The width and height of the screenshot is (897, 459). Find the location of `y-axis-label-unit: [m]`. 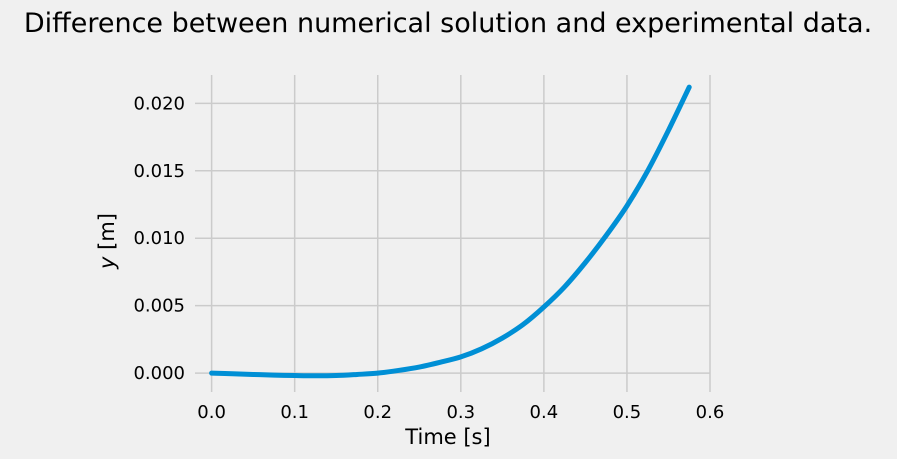

y-axis-label-unit: [m] is located at coordinates (107, 235).